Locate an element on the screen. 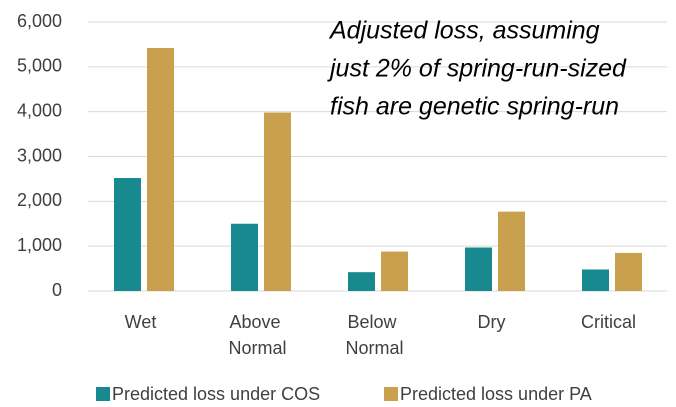 This screenshot has height=407, width=676. x-tick-line: Wet is located at coordinates (141, 322).